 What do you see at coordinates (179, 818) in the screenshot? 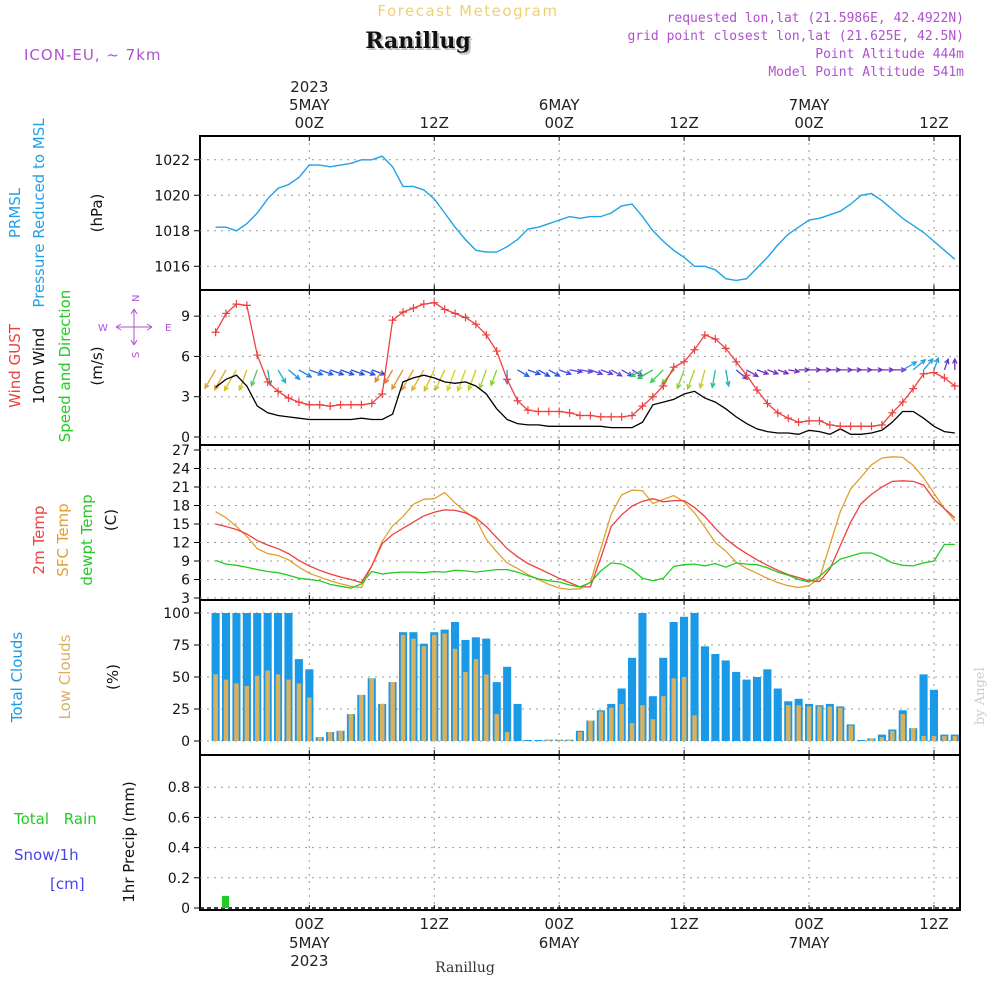
I see `y-tick-label: 0.6` at bounding box center [179, 818].